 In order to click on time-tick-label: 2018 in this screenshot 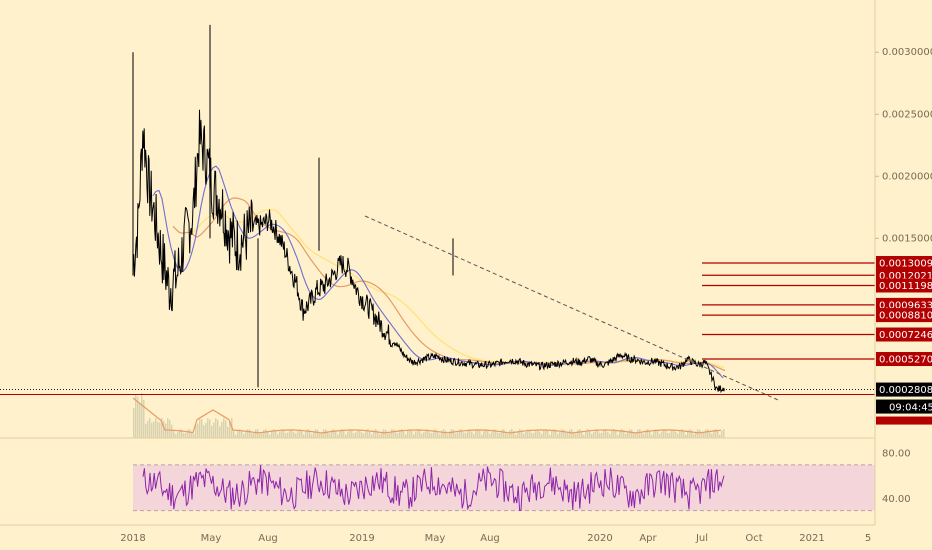, I will do `click(132, 538)`.